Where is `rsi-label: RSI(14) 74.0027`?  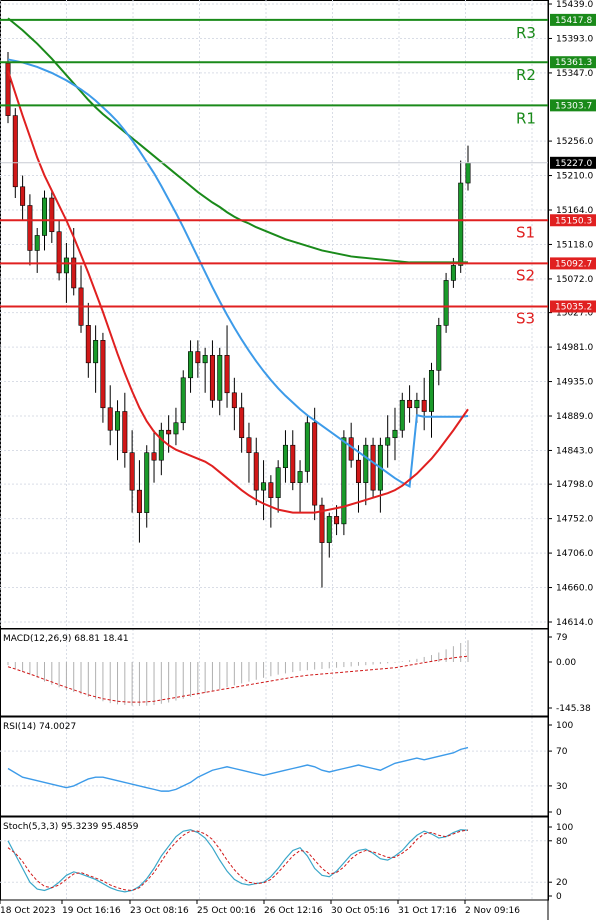
rsi-label: RSI(14) 74.0027 is located at coordinates (39, 727).